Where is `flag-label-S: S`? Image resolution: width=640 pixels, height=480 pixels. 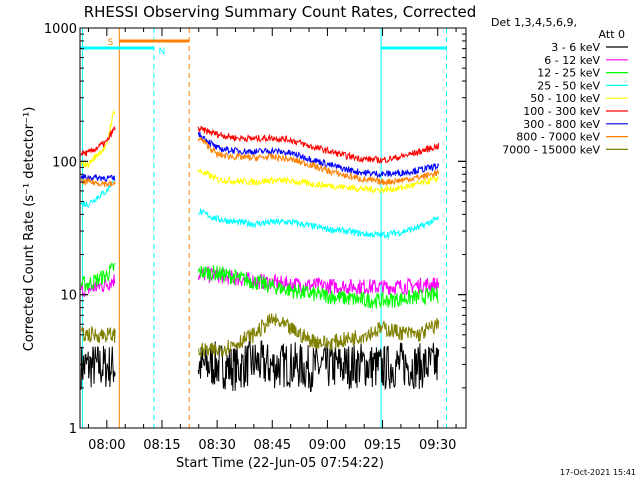 flag-label-S: S is located at coordinates (110, 43).